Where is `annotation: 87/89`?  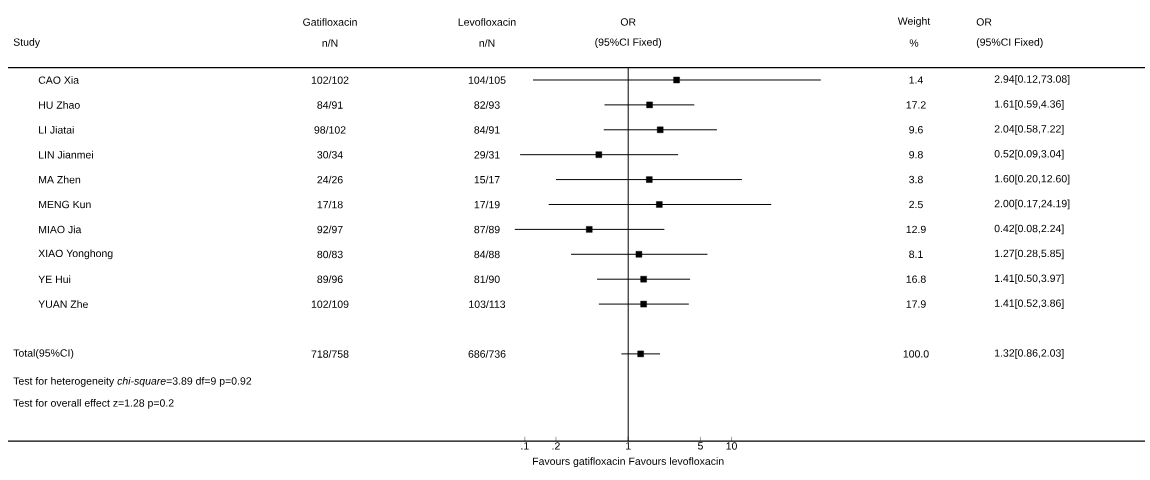 annotation: 87/89 is located at coordinates (487, 229).